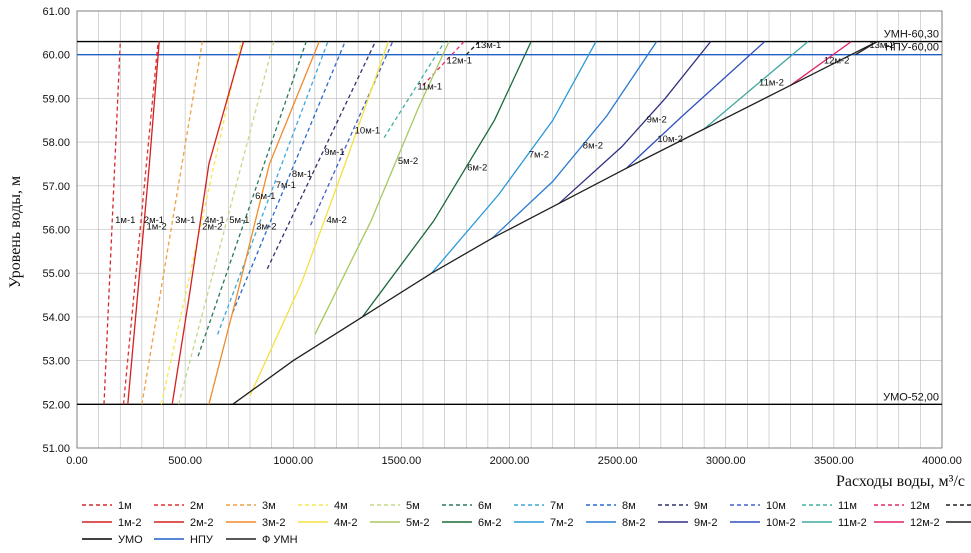  Describe the element at coordinates (629, 506) in the screenshot. I see `legend-label: 8м` at that location.